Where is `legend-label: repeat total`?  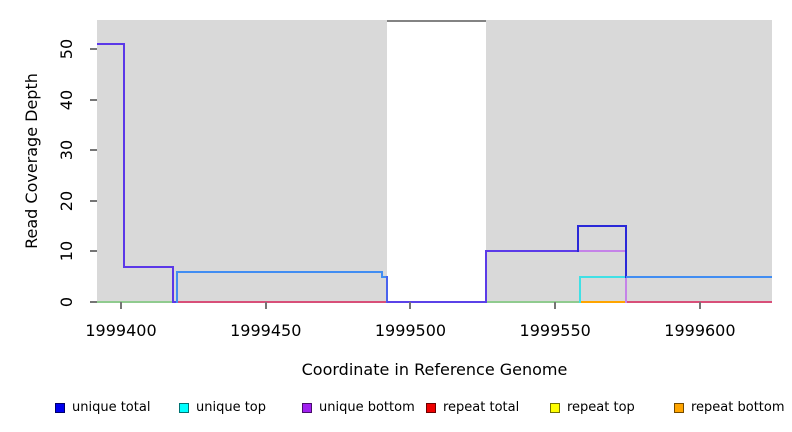 legend-label: repeat total is located at coordinates (481, 407).